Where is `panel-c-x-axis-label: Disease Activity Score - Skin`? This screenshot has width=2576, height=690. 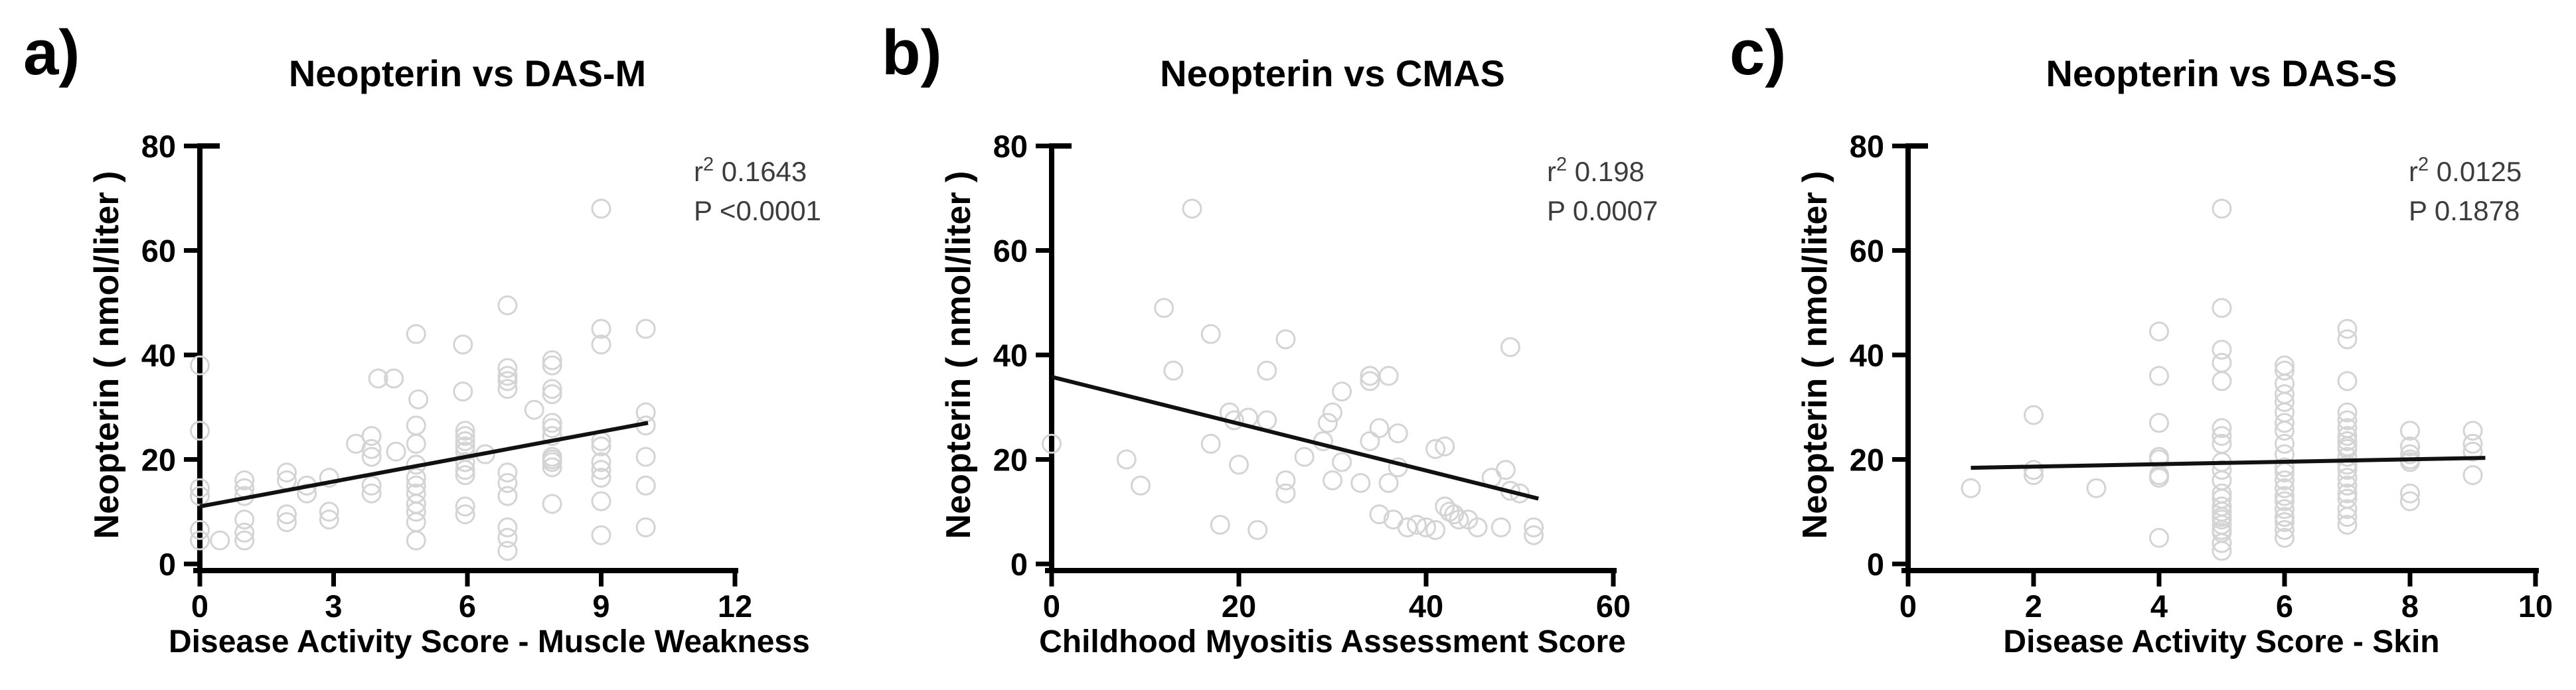 panel-c-x-axis-label: Disease Activity Score - Skin is located at coordinates (2221, 641).